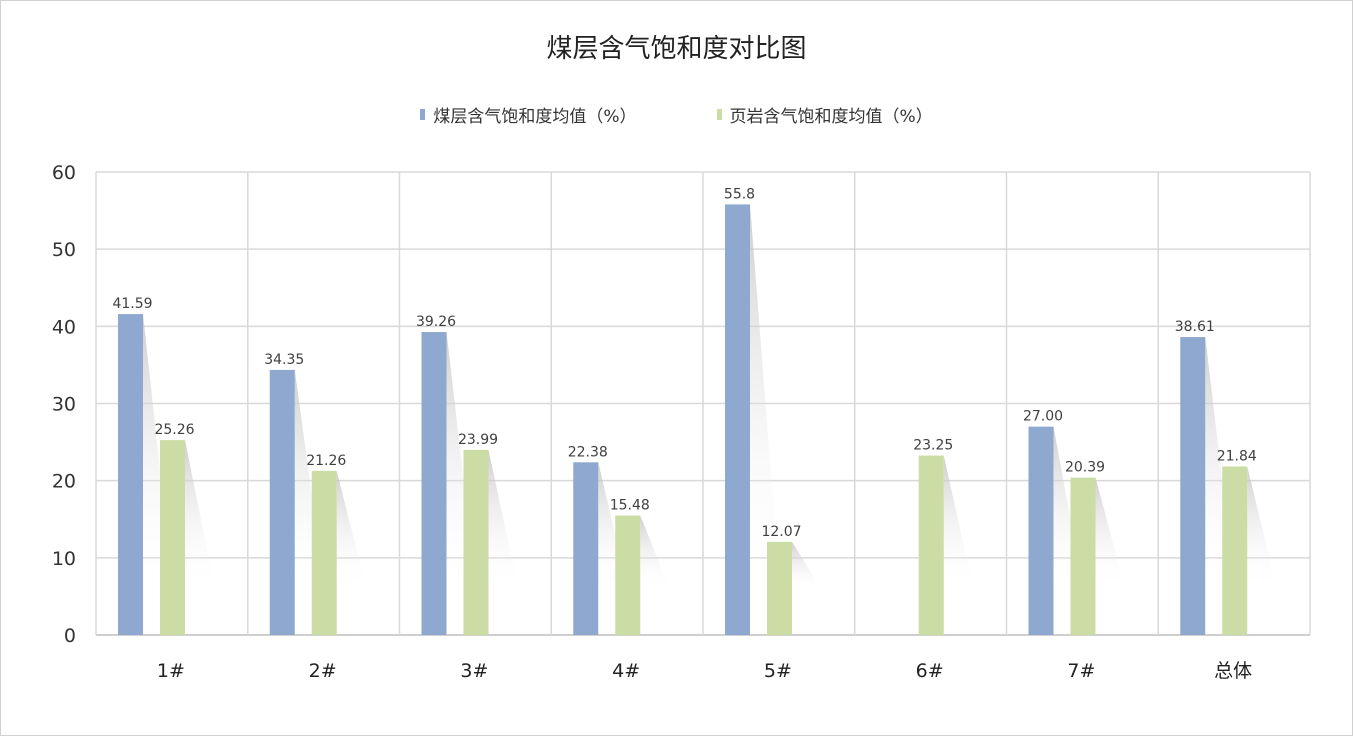 Image resolution: width=1353 pixels, height=736 pixels. I want to click on data-label: 34.35, so click(284, 360).